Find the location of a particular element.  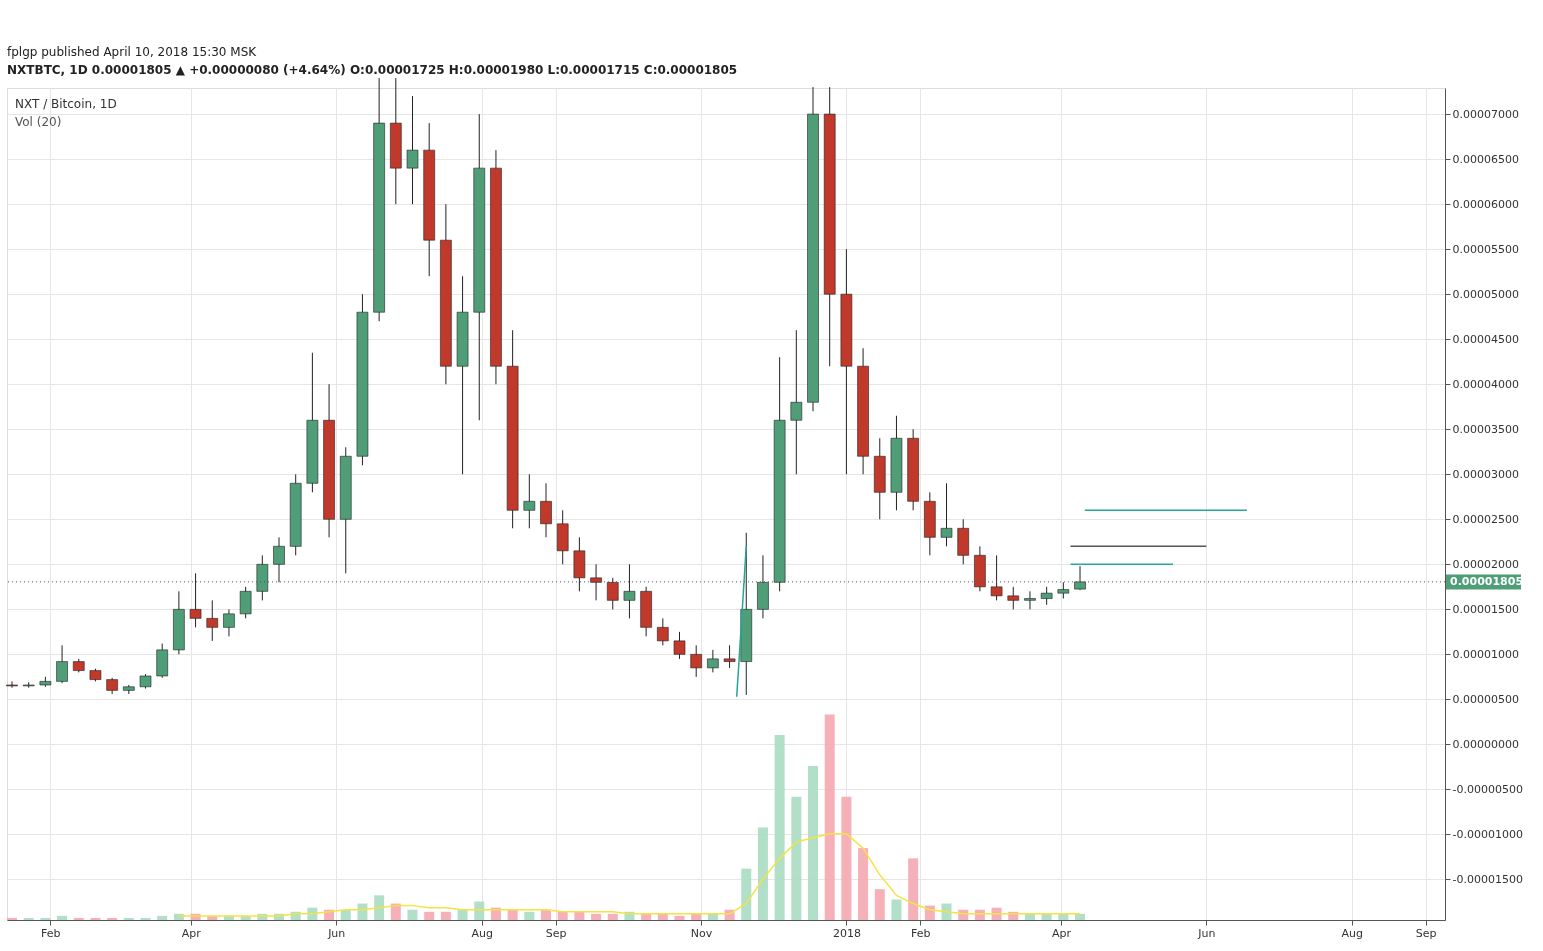

text: fplgp published April 10, 2018 15:30 MSK is located at coordinates (132, 52).